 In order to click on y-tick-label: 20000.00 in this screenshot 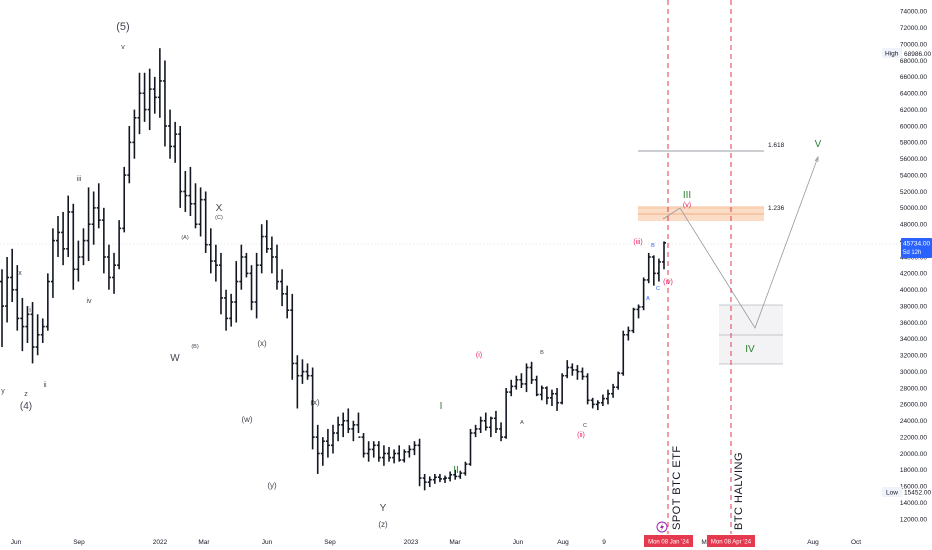, I will do `click(913, 454)`.